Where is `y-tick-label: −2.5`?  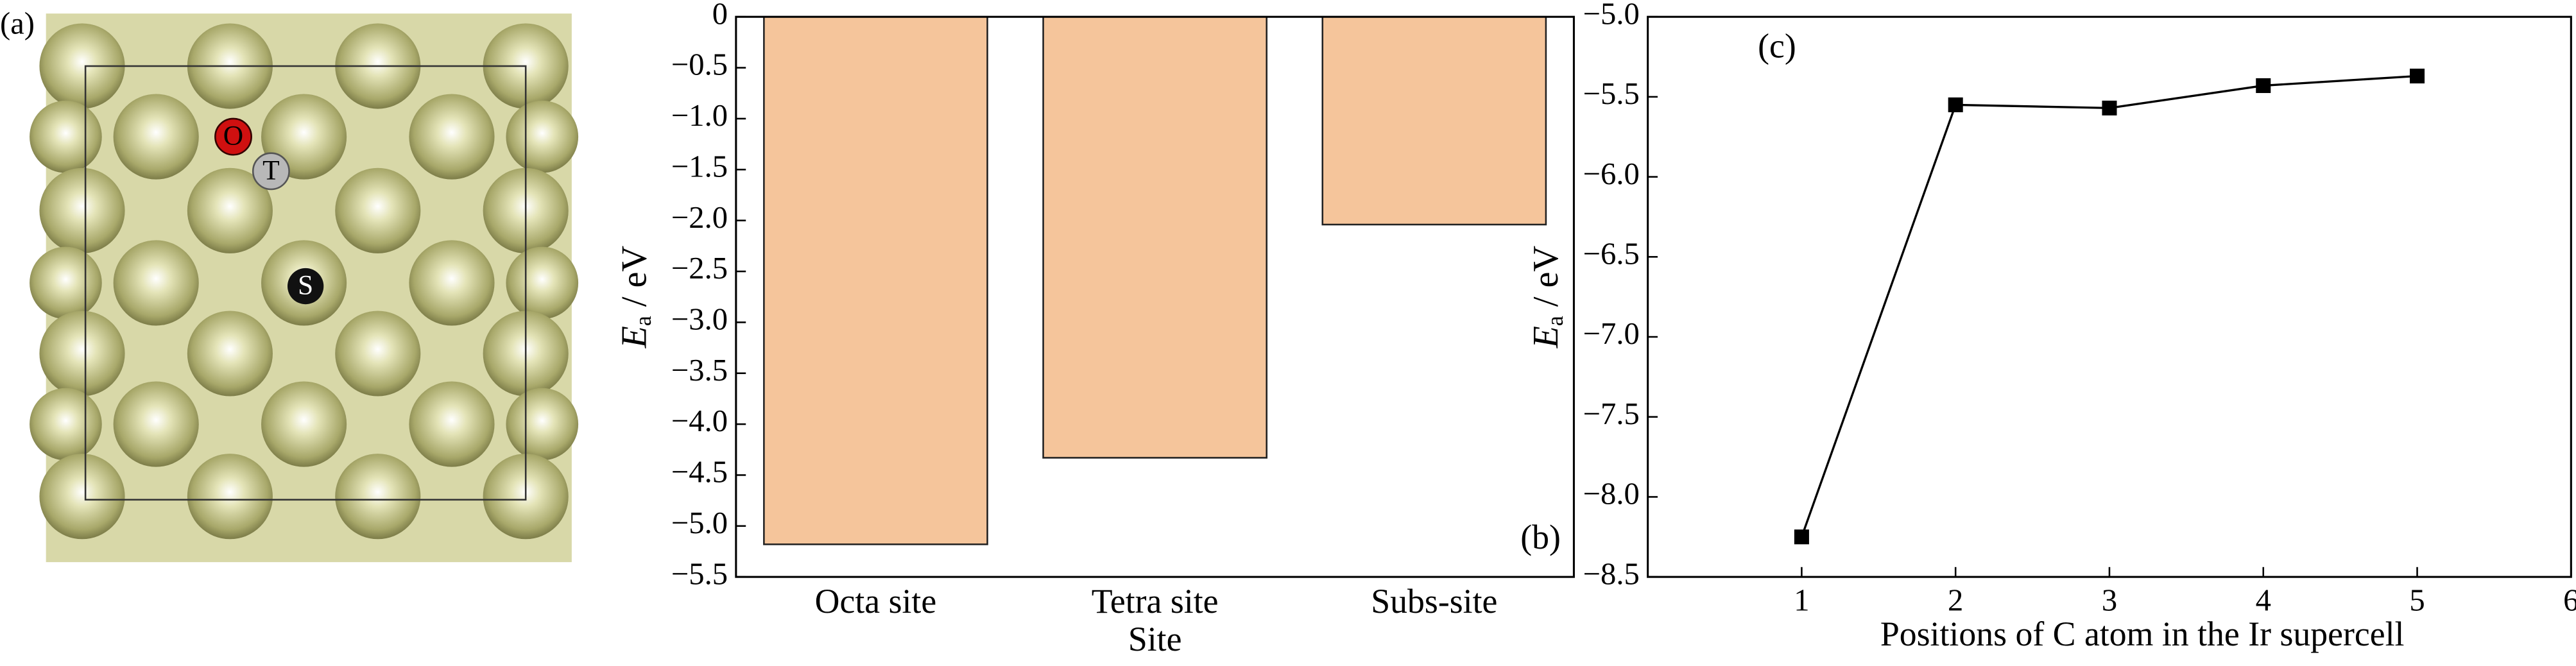 y-tick-label: −2.5 is located at coordinates (699, 268).